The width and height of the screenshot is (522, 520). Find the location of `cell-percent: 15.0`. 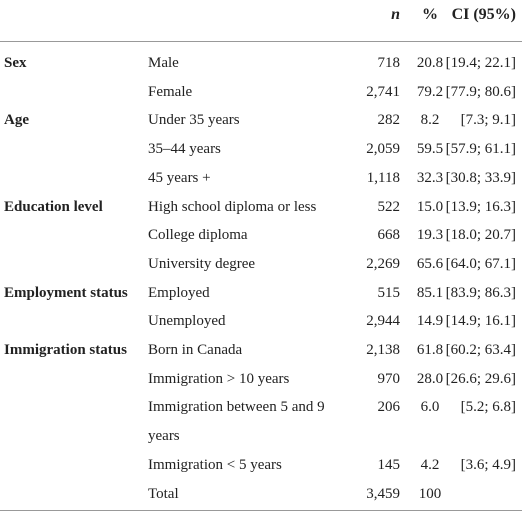

cell-percent: 15.0 is located at coordinates (430, 206).